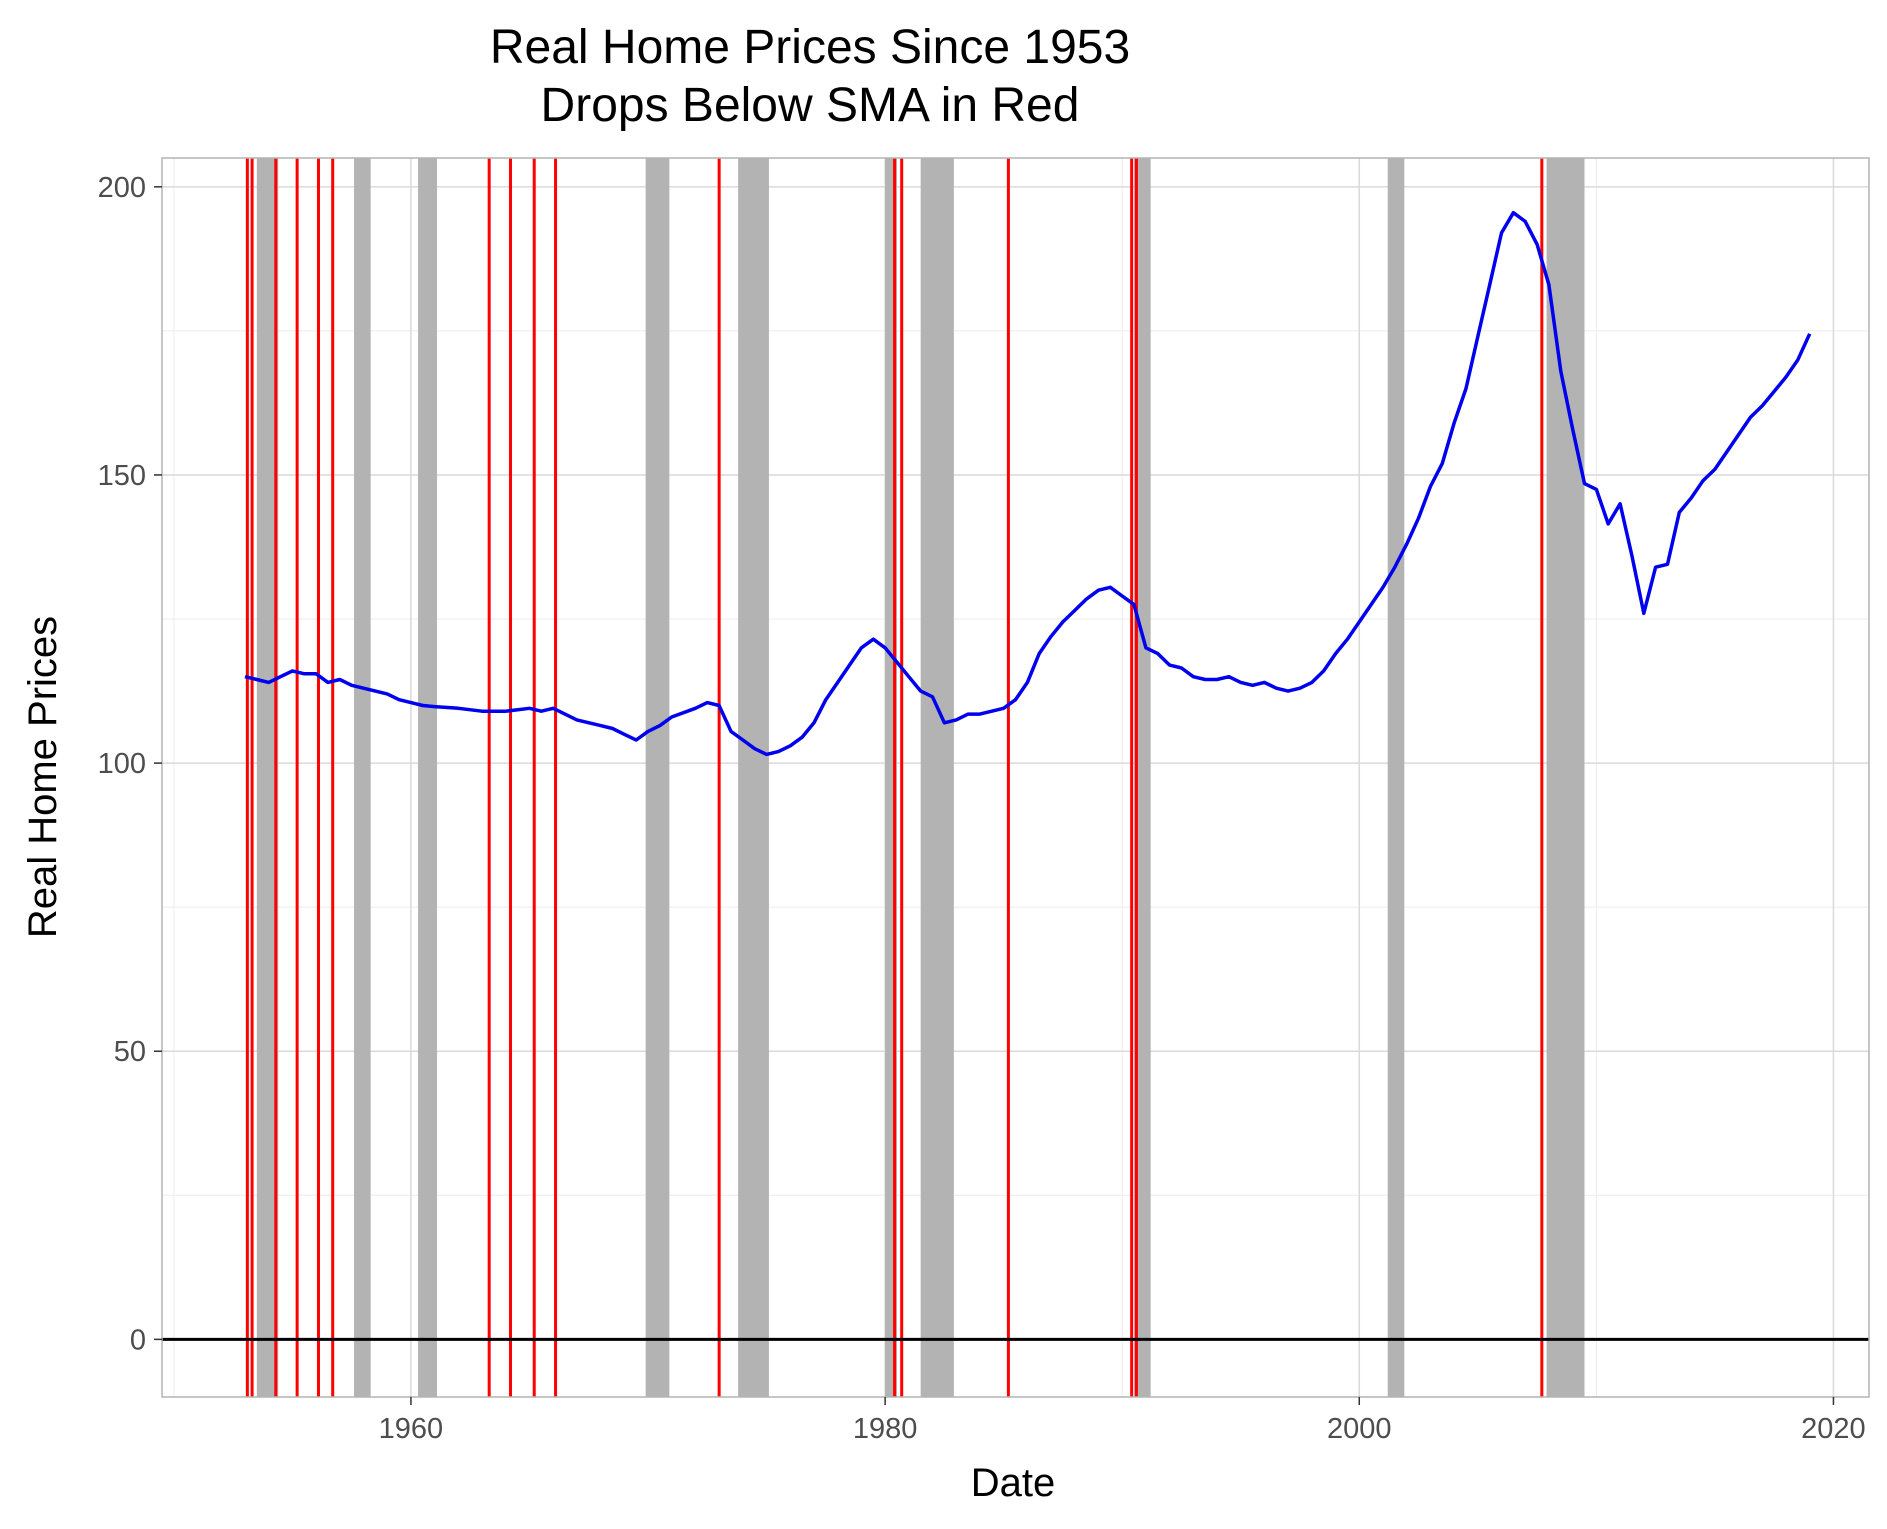 This screenshot has width=1887, height=1529. What do you see at coordinates (1013, 1483) in the screenshot?
I see `x-axis-title: Date` at bounding box center [1013, 1483].